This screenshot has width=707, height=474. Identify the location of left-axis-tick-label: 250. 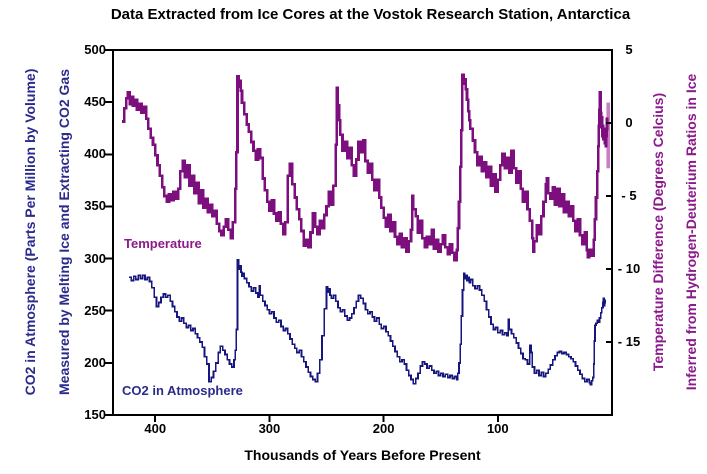
(95, 310).